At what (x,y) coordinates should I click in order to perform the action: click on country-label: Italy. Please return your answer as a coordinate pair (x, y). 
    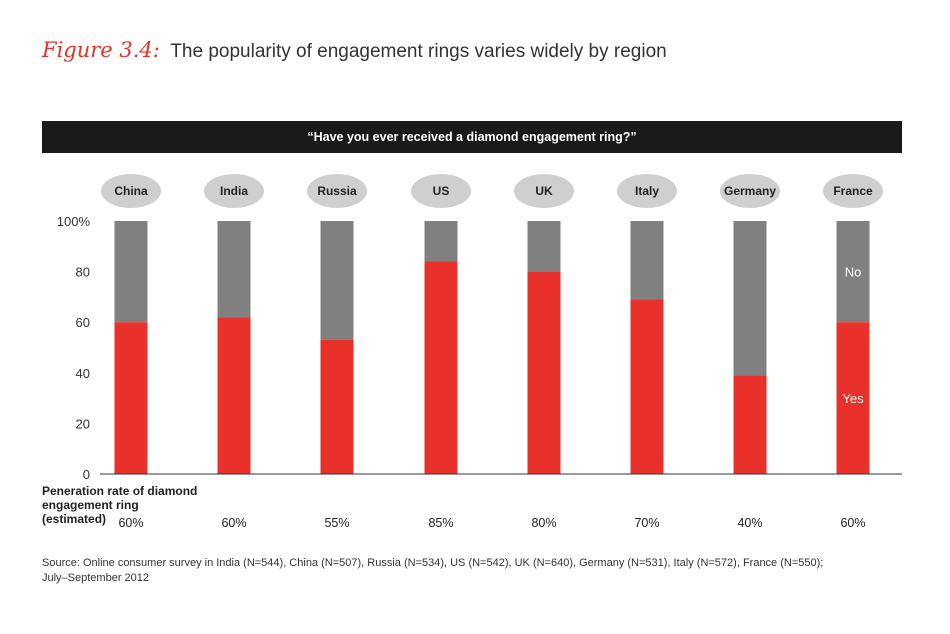
    Looking at the image, I should click on (647, 191).